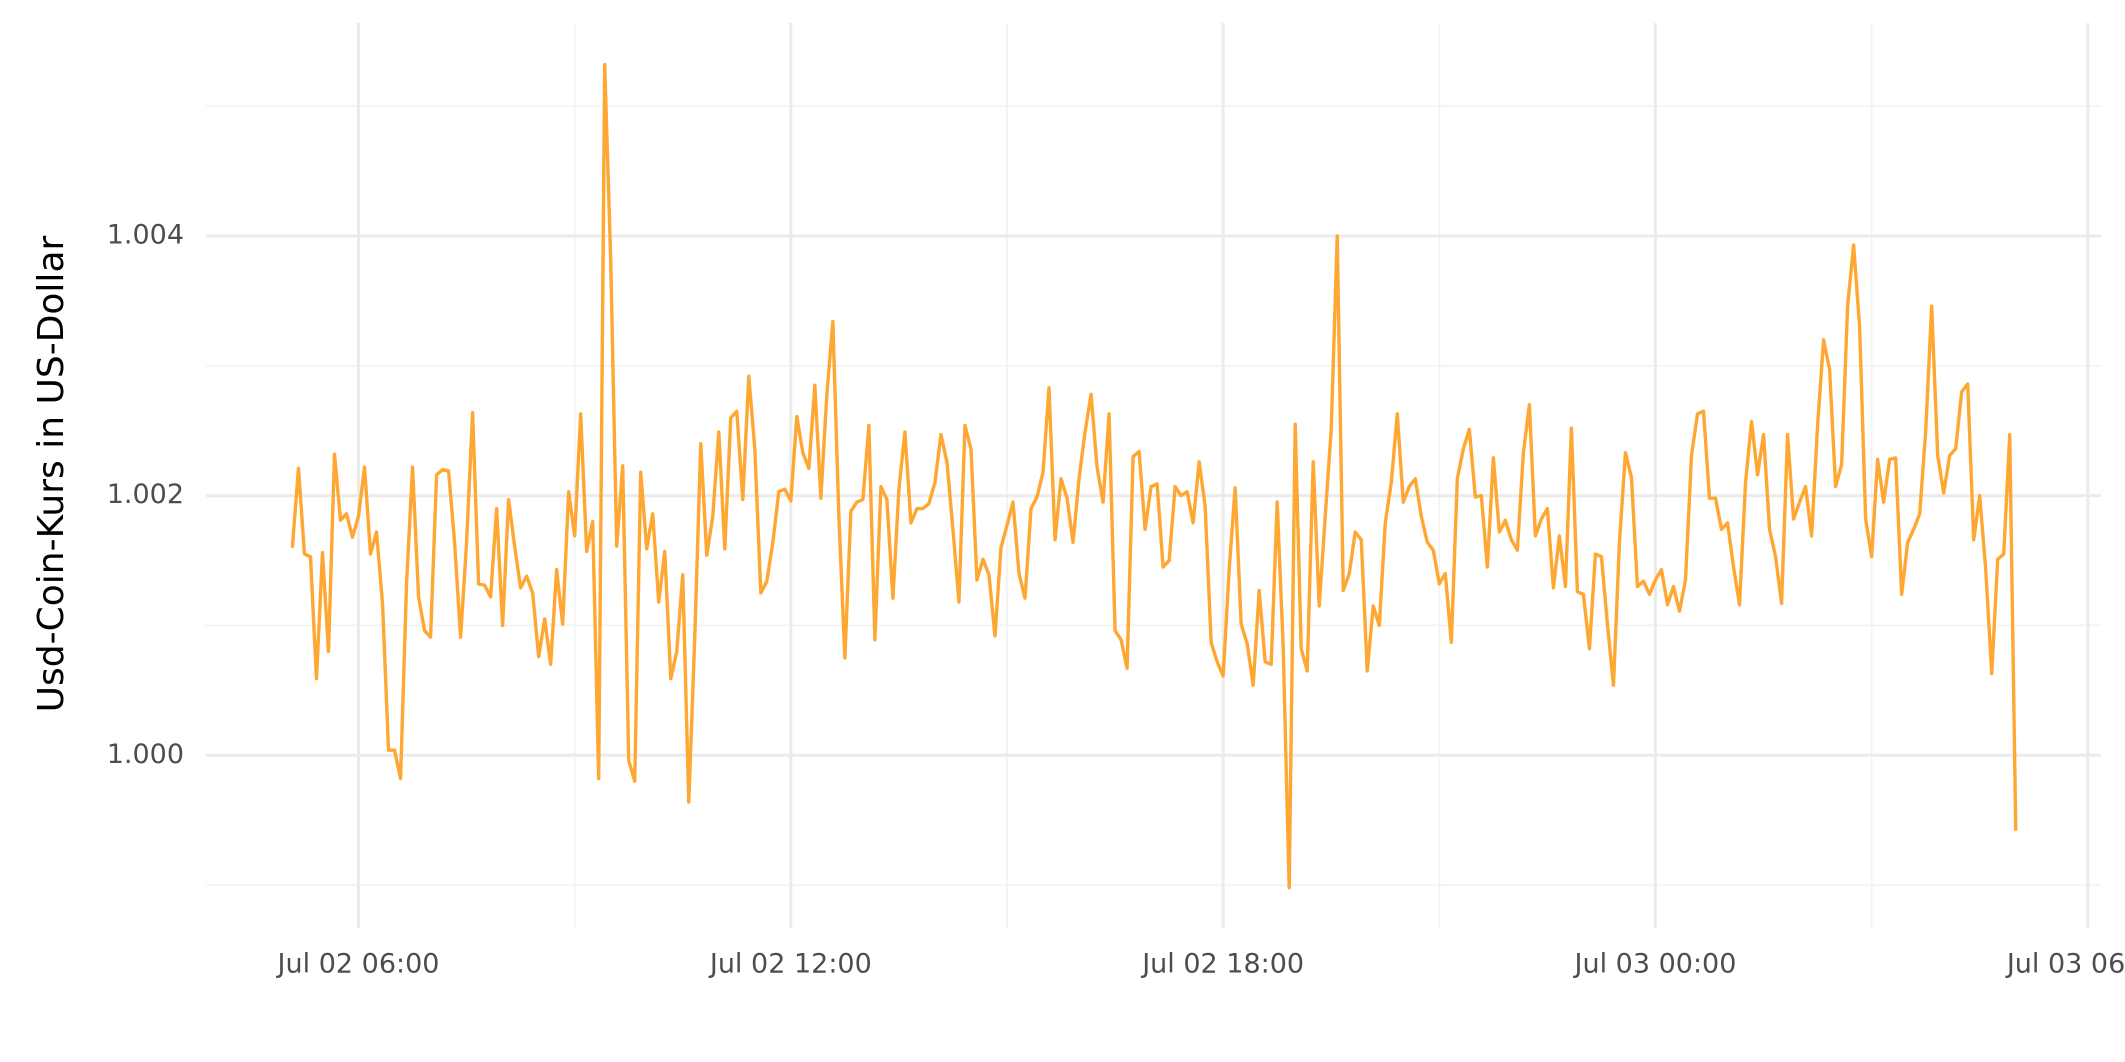 This screenshot has width=2125, height=1062. What do you see at coordinates (51, 474) in the screenshot?
I see `y-axis-title: Usd-Coin-Kurs in US-Dollar` at bounding box center [51, 474].